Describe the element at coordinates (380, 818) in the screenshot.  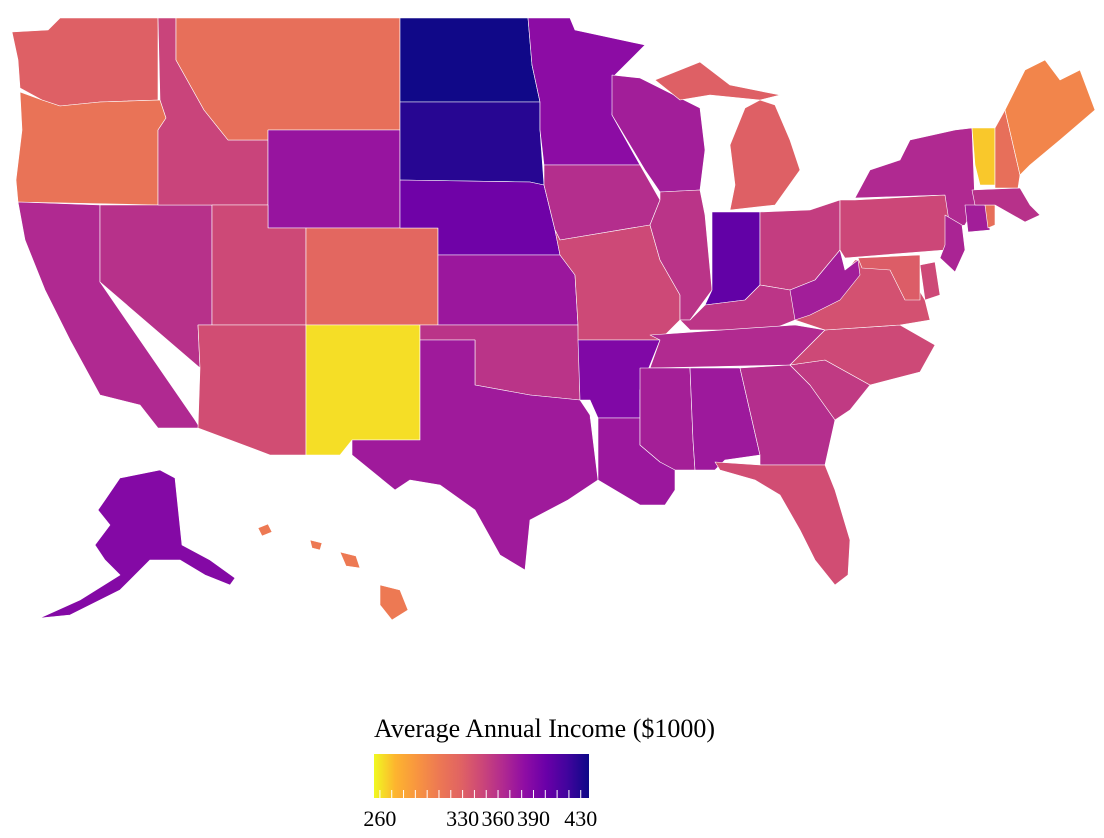
I see `colorbar-tick-label: 260` at that location.